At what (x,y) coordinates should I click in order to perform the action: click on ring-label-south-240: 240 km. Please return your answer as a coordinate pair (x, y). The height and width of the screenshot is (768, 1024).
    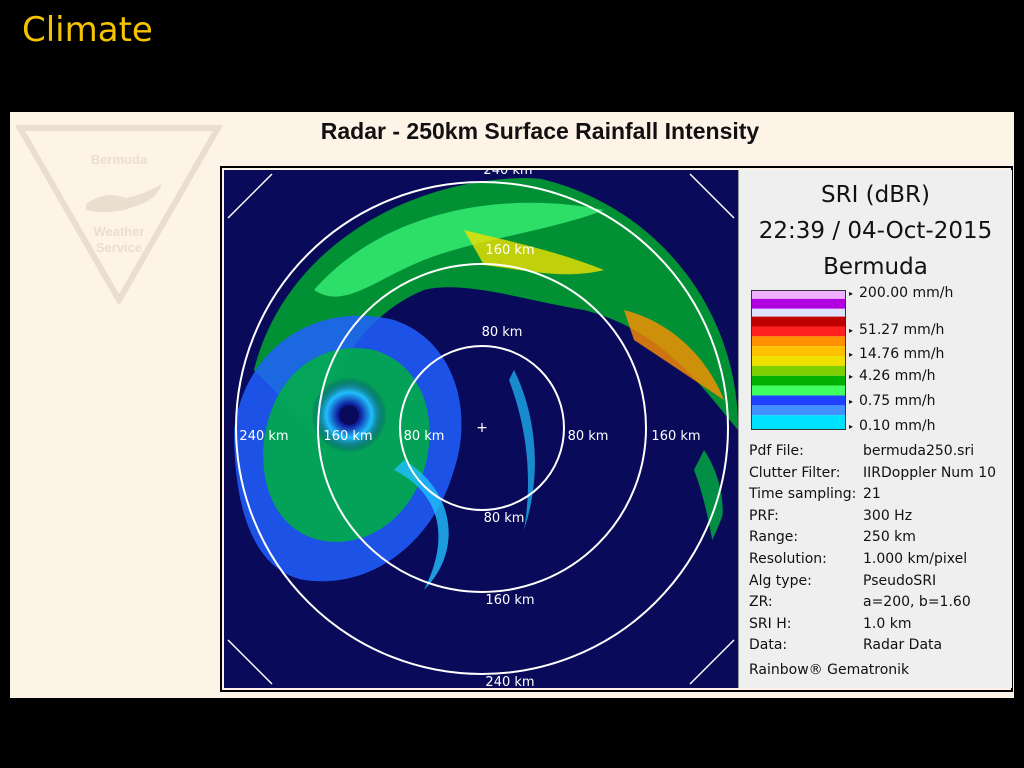
    Looking at the image, I should click on (509, 681).